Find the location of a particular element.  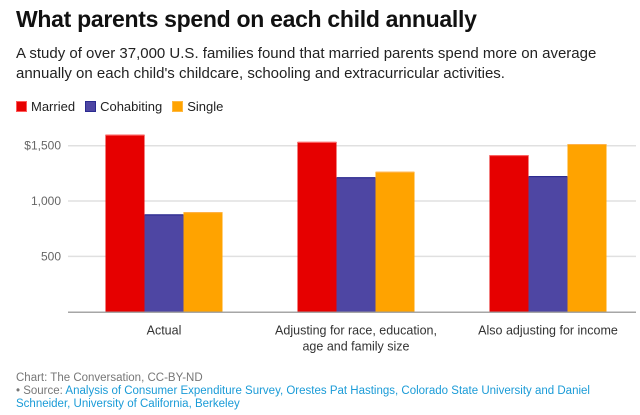

legend-swatch-single is located at coordinates (178, 106).